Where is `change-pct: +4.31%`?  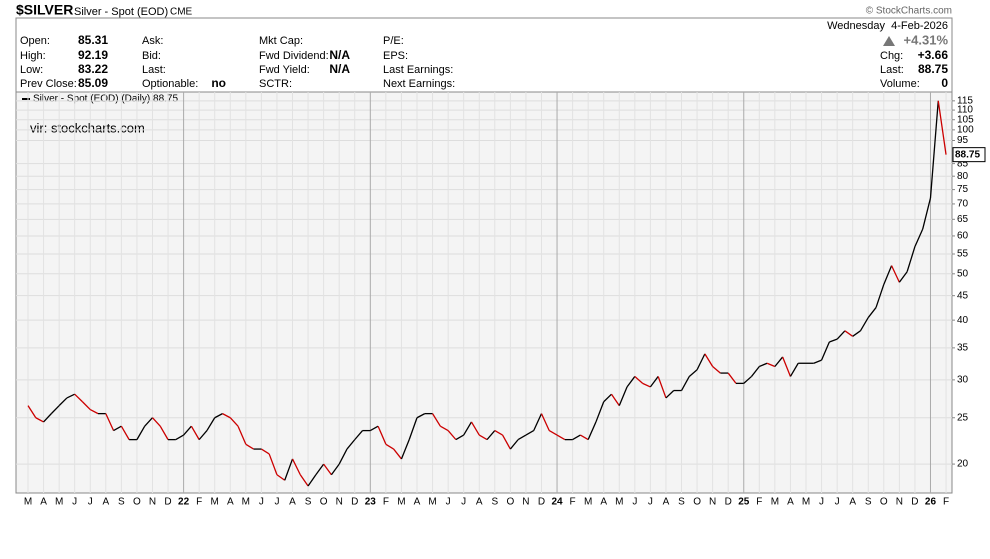
change-pct: +4.31% is located at coordinates (926, 39).